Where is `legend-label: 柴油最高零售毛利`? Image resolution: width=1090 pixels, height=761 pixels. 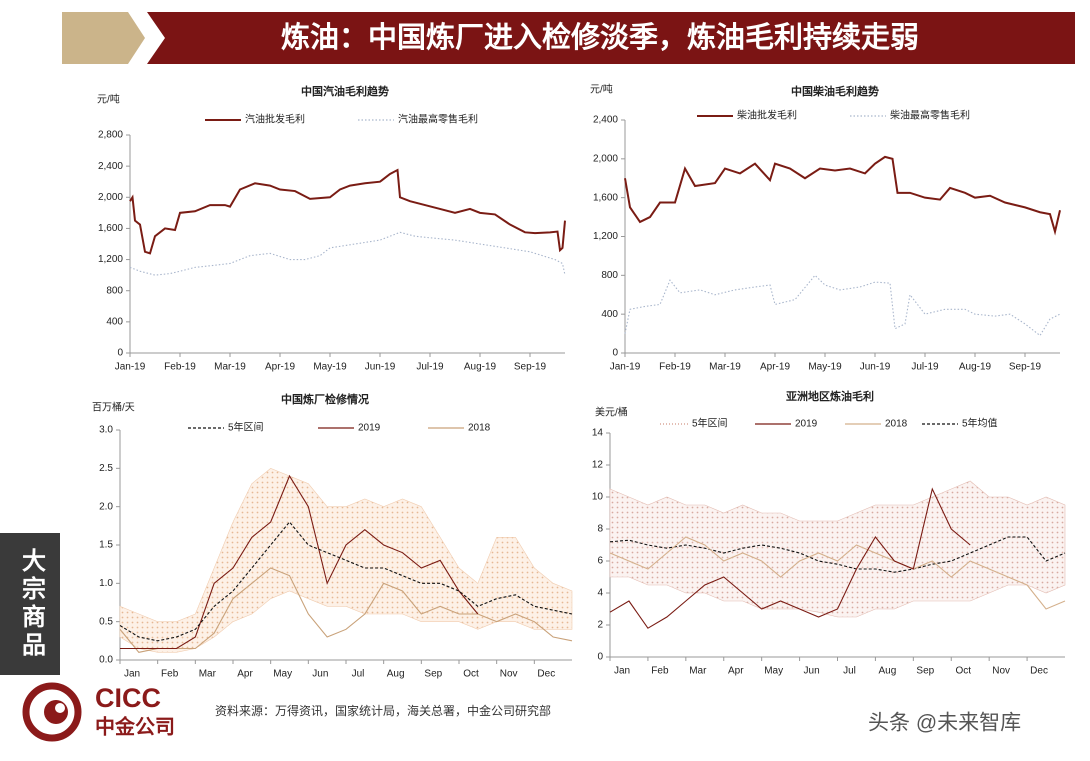
legend-label: 柴油最高零售毛利 is located at coordinates (930, 115).